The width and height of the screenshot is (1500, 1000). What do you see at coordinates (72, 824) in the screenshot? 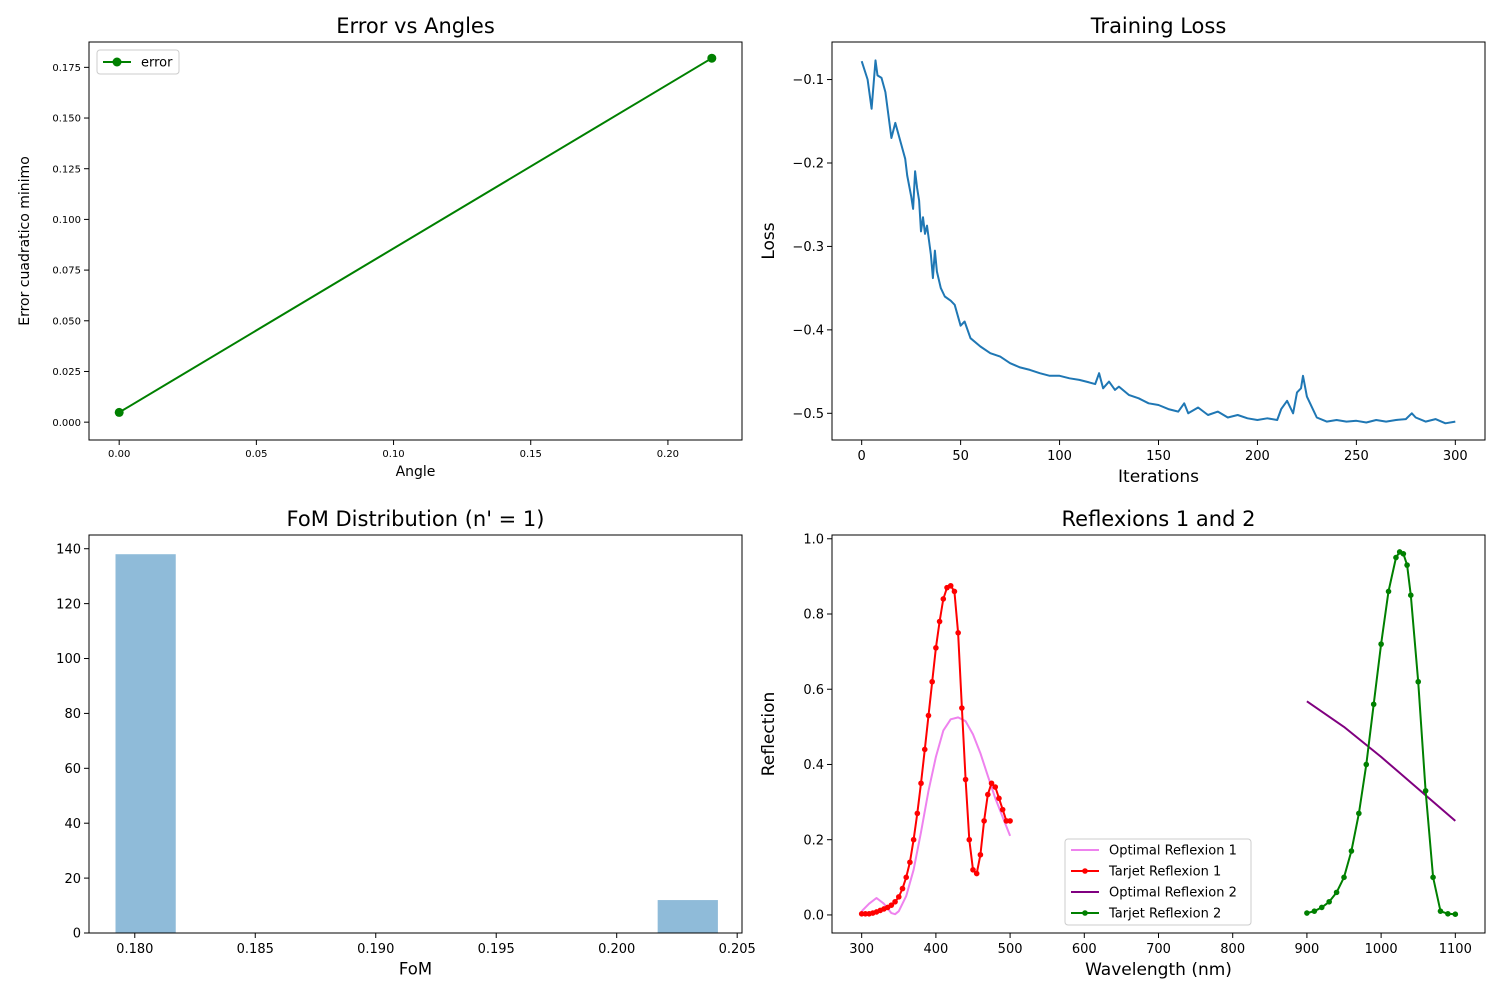
I see `y-tick-label: 40` at bounding box center [72, 824].